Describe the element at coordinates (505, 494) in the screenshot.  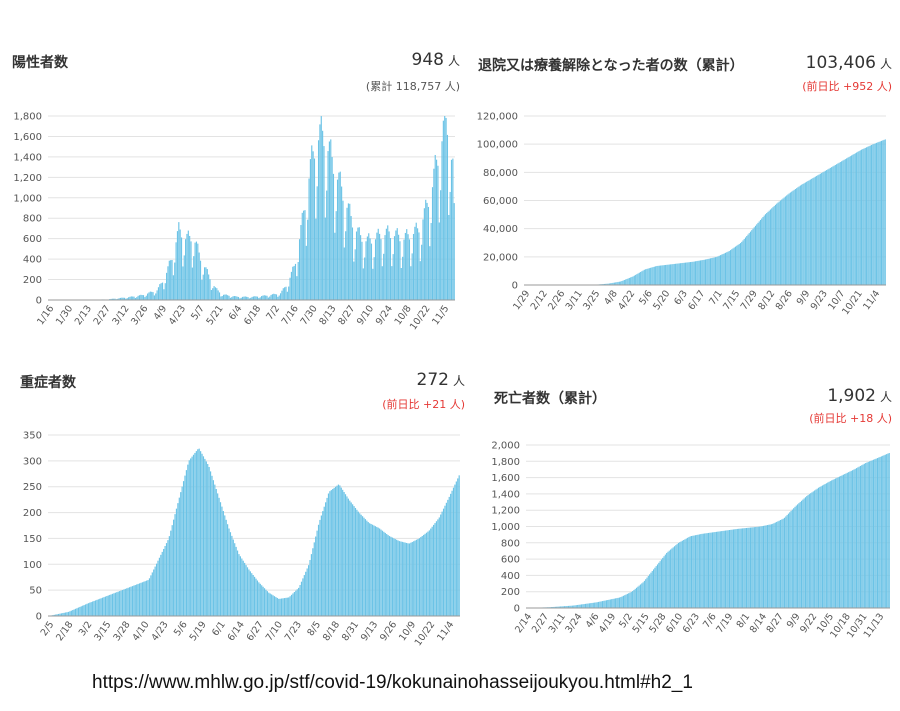
I see `deaths-ytick-label: 1,400` at that location.